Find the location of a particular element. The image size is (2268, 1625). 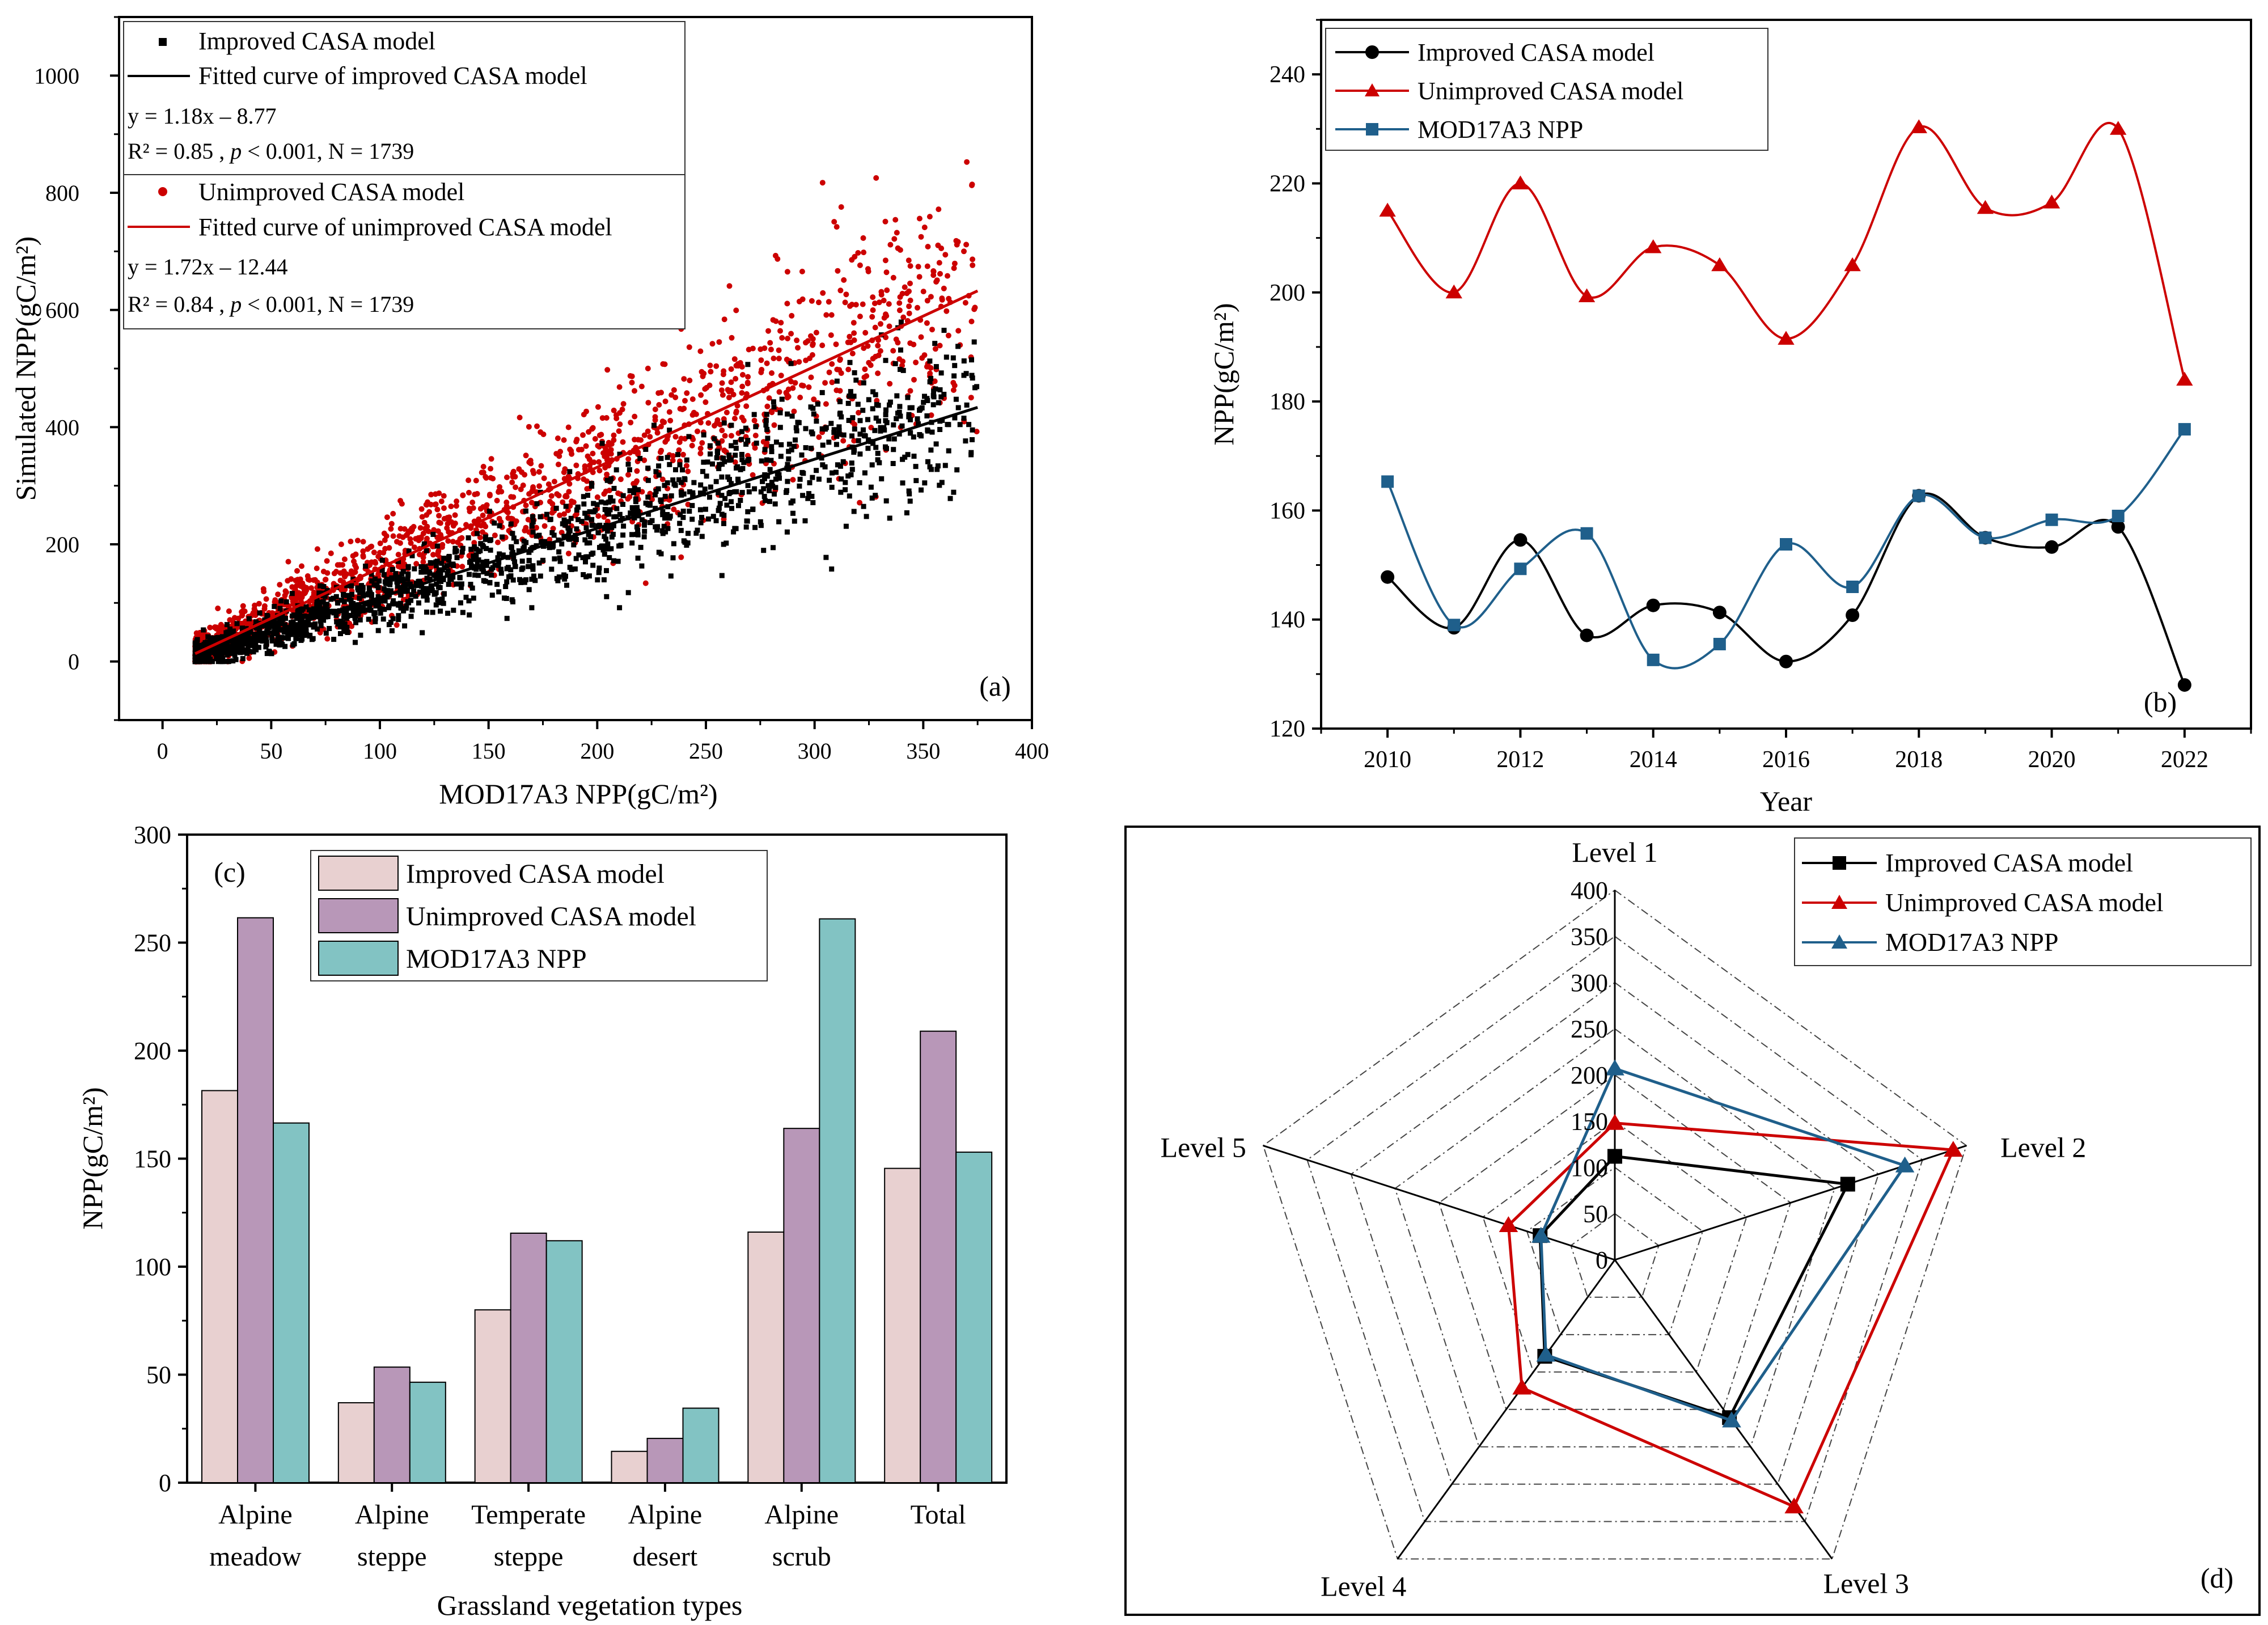

panel-d-series is located at coordinates (1731, 1286).